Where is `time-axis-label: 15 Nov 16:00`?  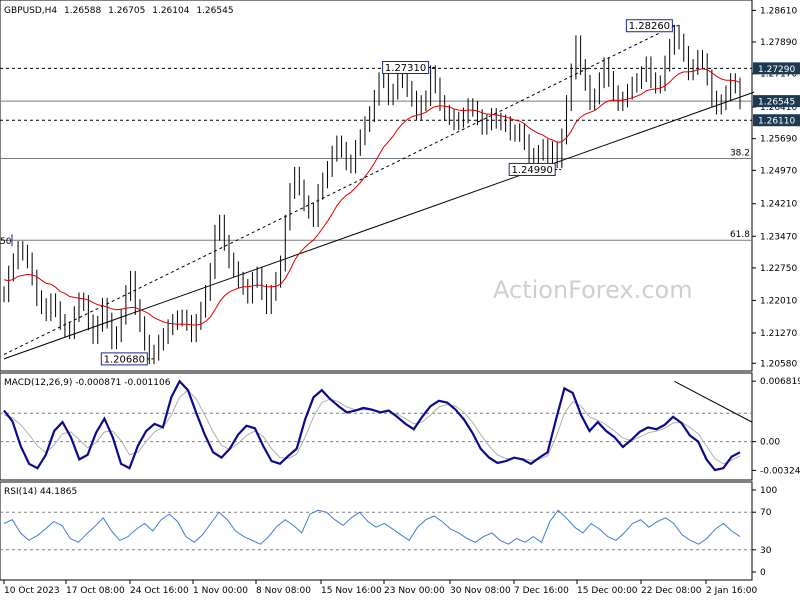
time-axis-label: 15 Nov 16:00 is located at coordinates (351, 591).